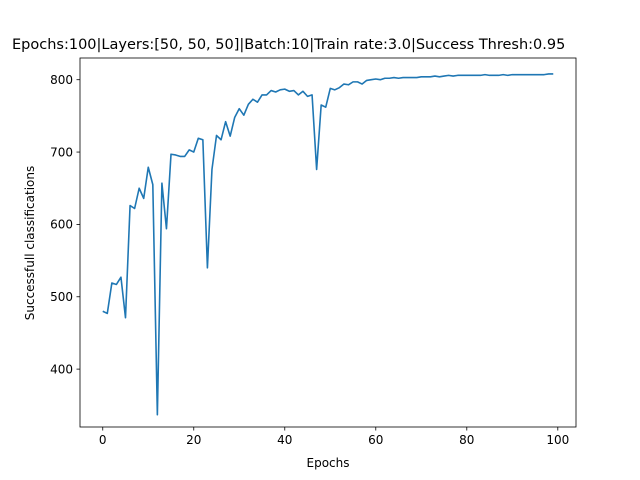  What do you see at coordinates (61, 80) in the screenshot?
I see `y-tick-label: 800` at bounding box center [61, 80].